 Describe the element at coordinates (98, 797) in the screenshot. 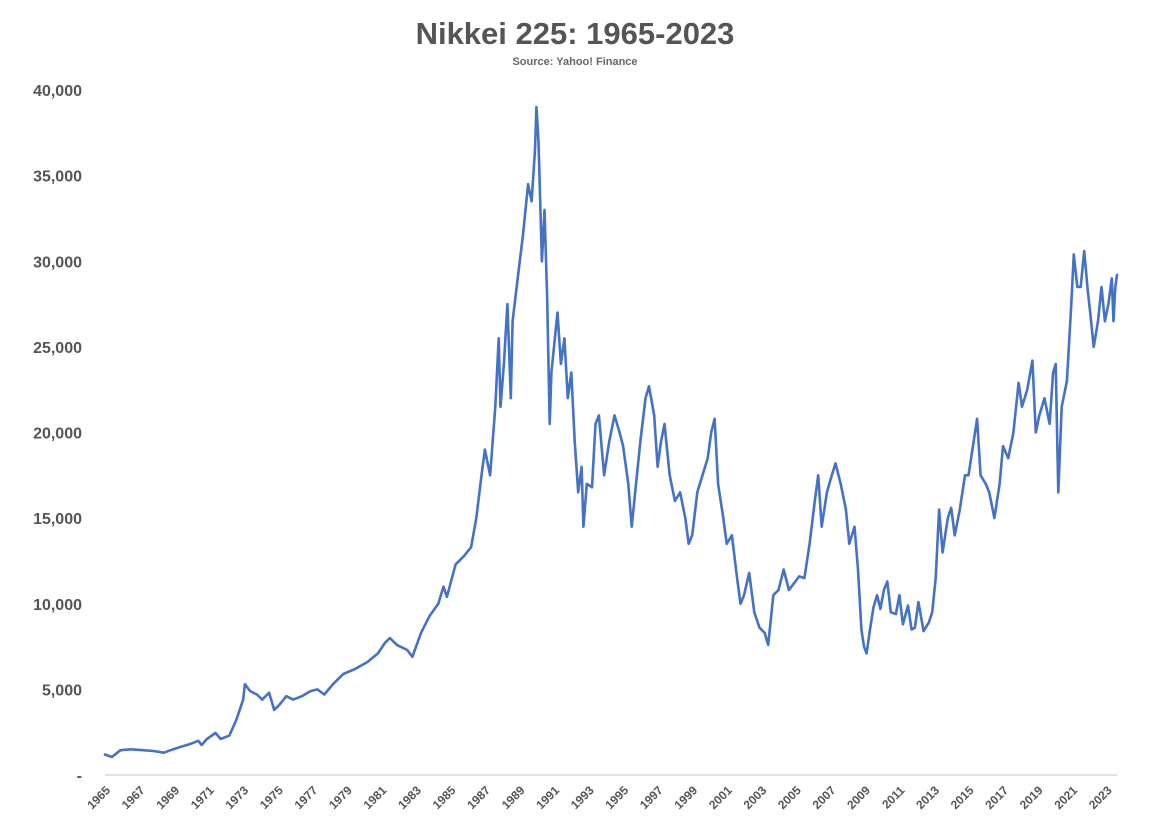

I see `x-tick-label: 1965` at that location.